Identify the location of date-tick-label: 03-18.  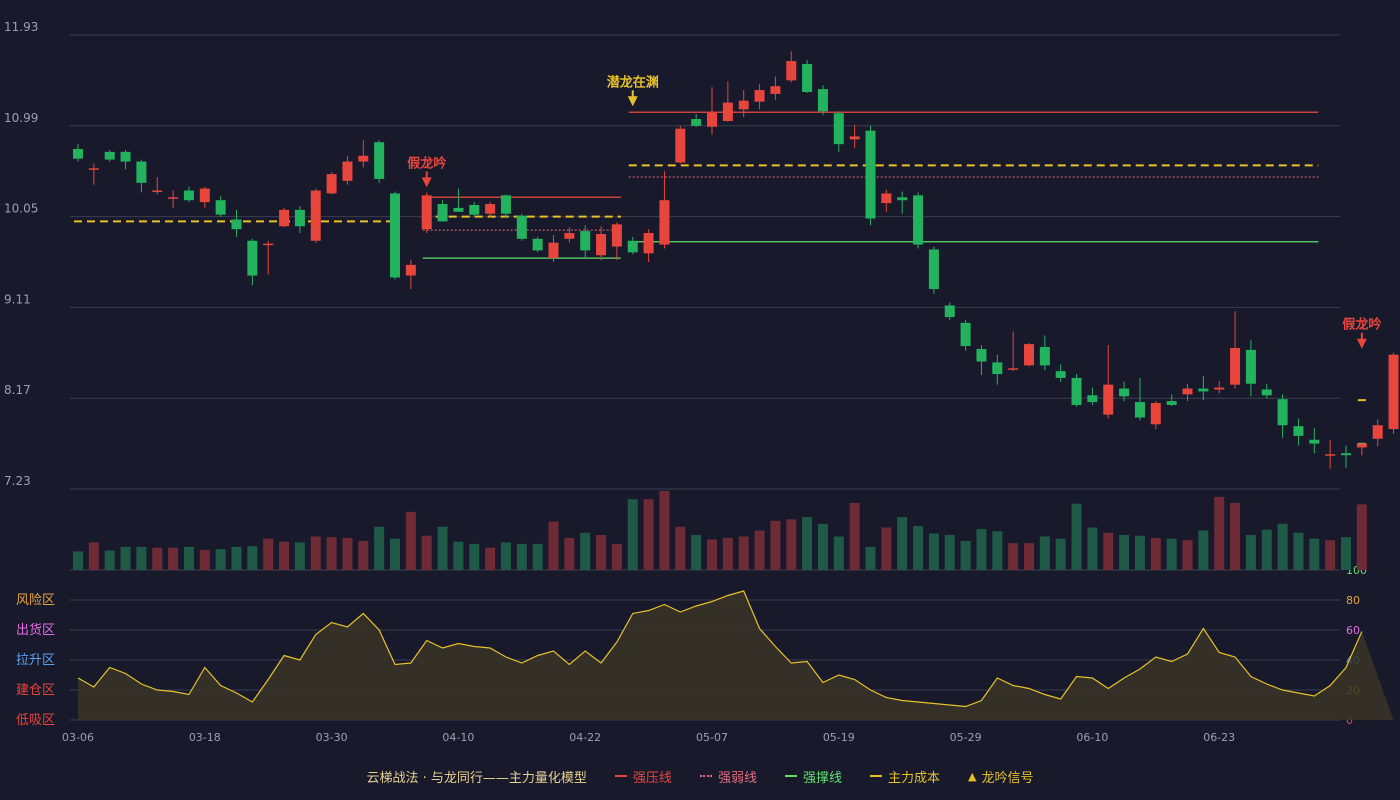
(205, 737).